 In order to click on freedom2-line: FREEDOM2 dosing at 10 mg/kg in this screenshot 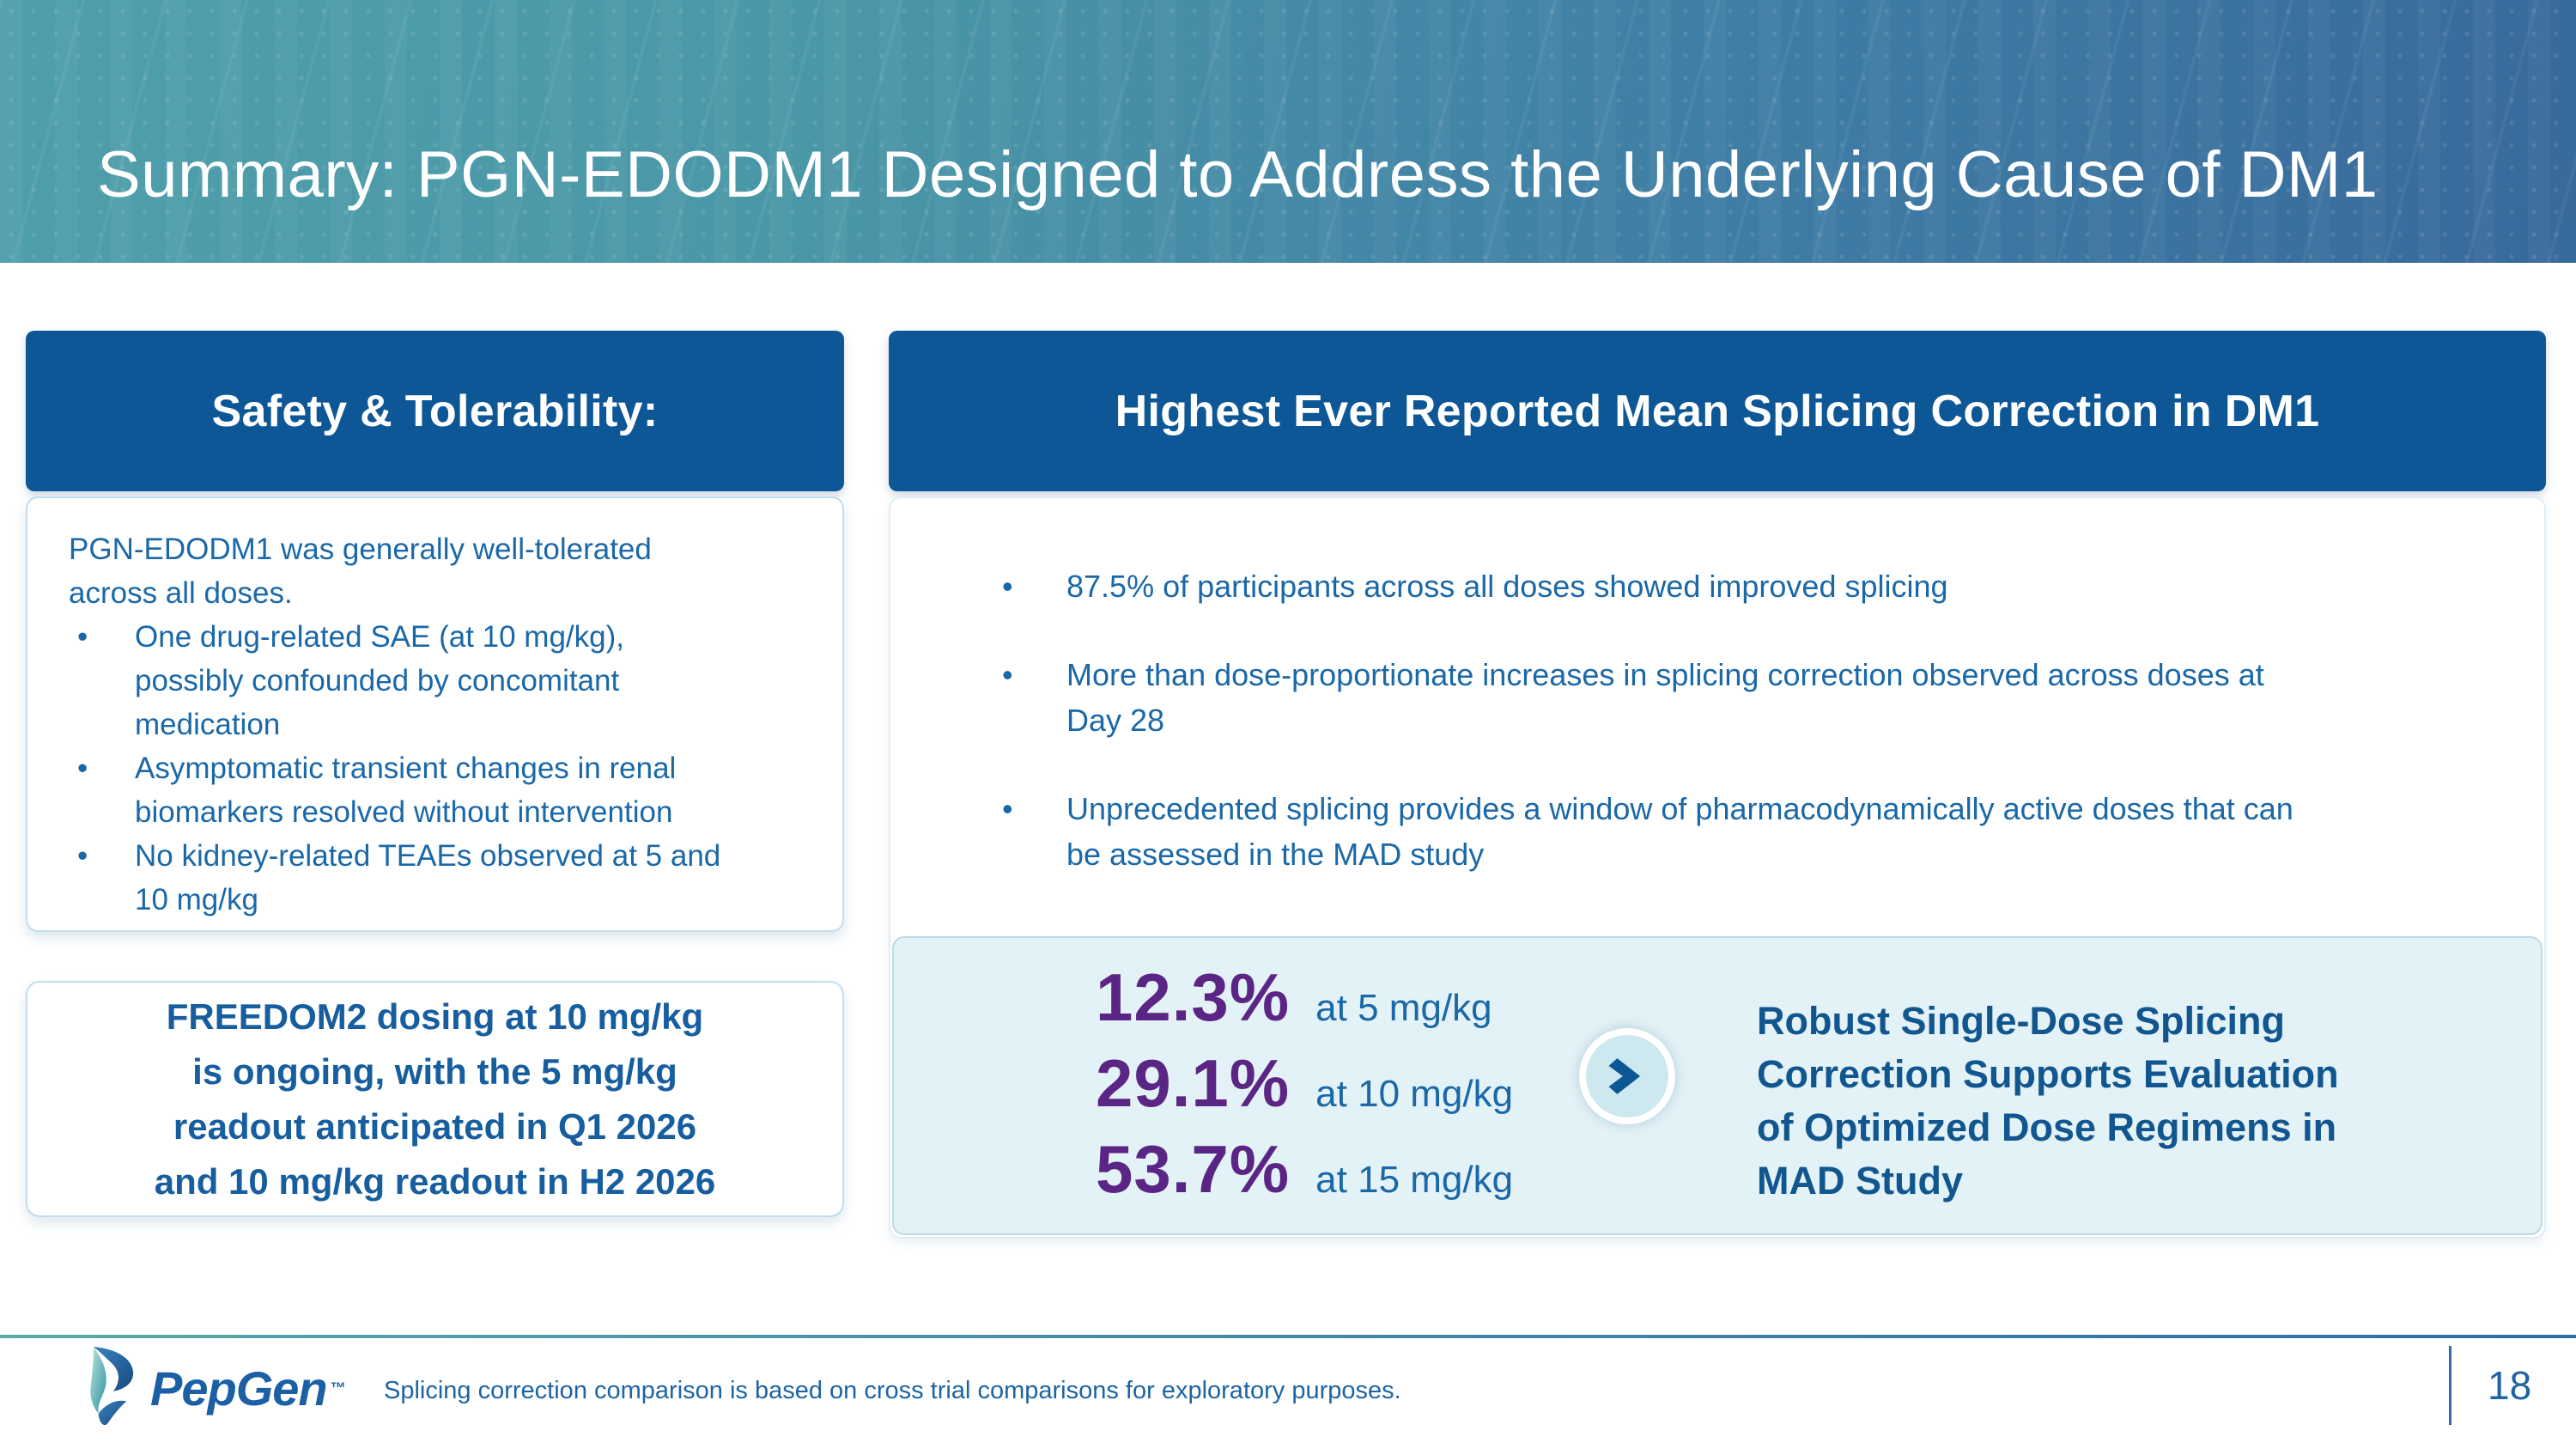, I will do `click(435, 1016)`.